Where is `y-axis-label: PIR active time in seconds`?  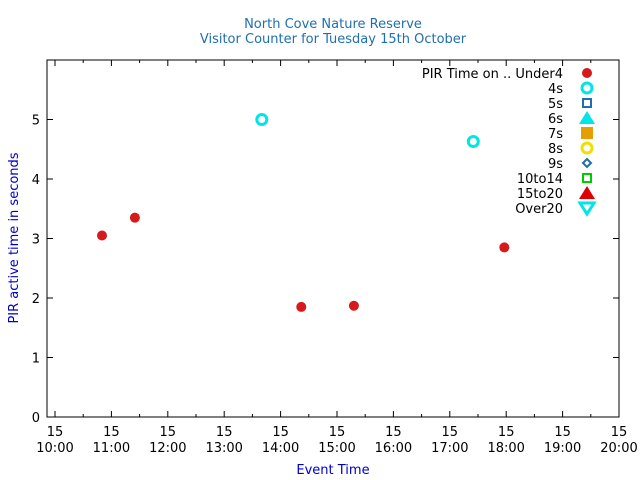
y-axis-label: PIR active time in seconds is located at coordinates (14, 237).